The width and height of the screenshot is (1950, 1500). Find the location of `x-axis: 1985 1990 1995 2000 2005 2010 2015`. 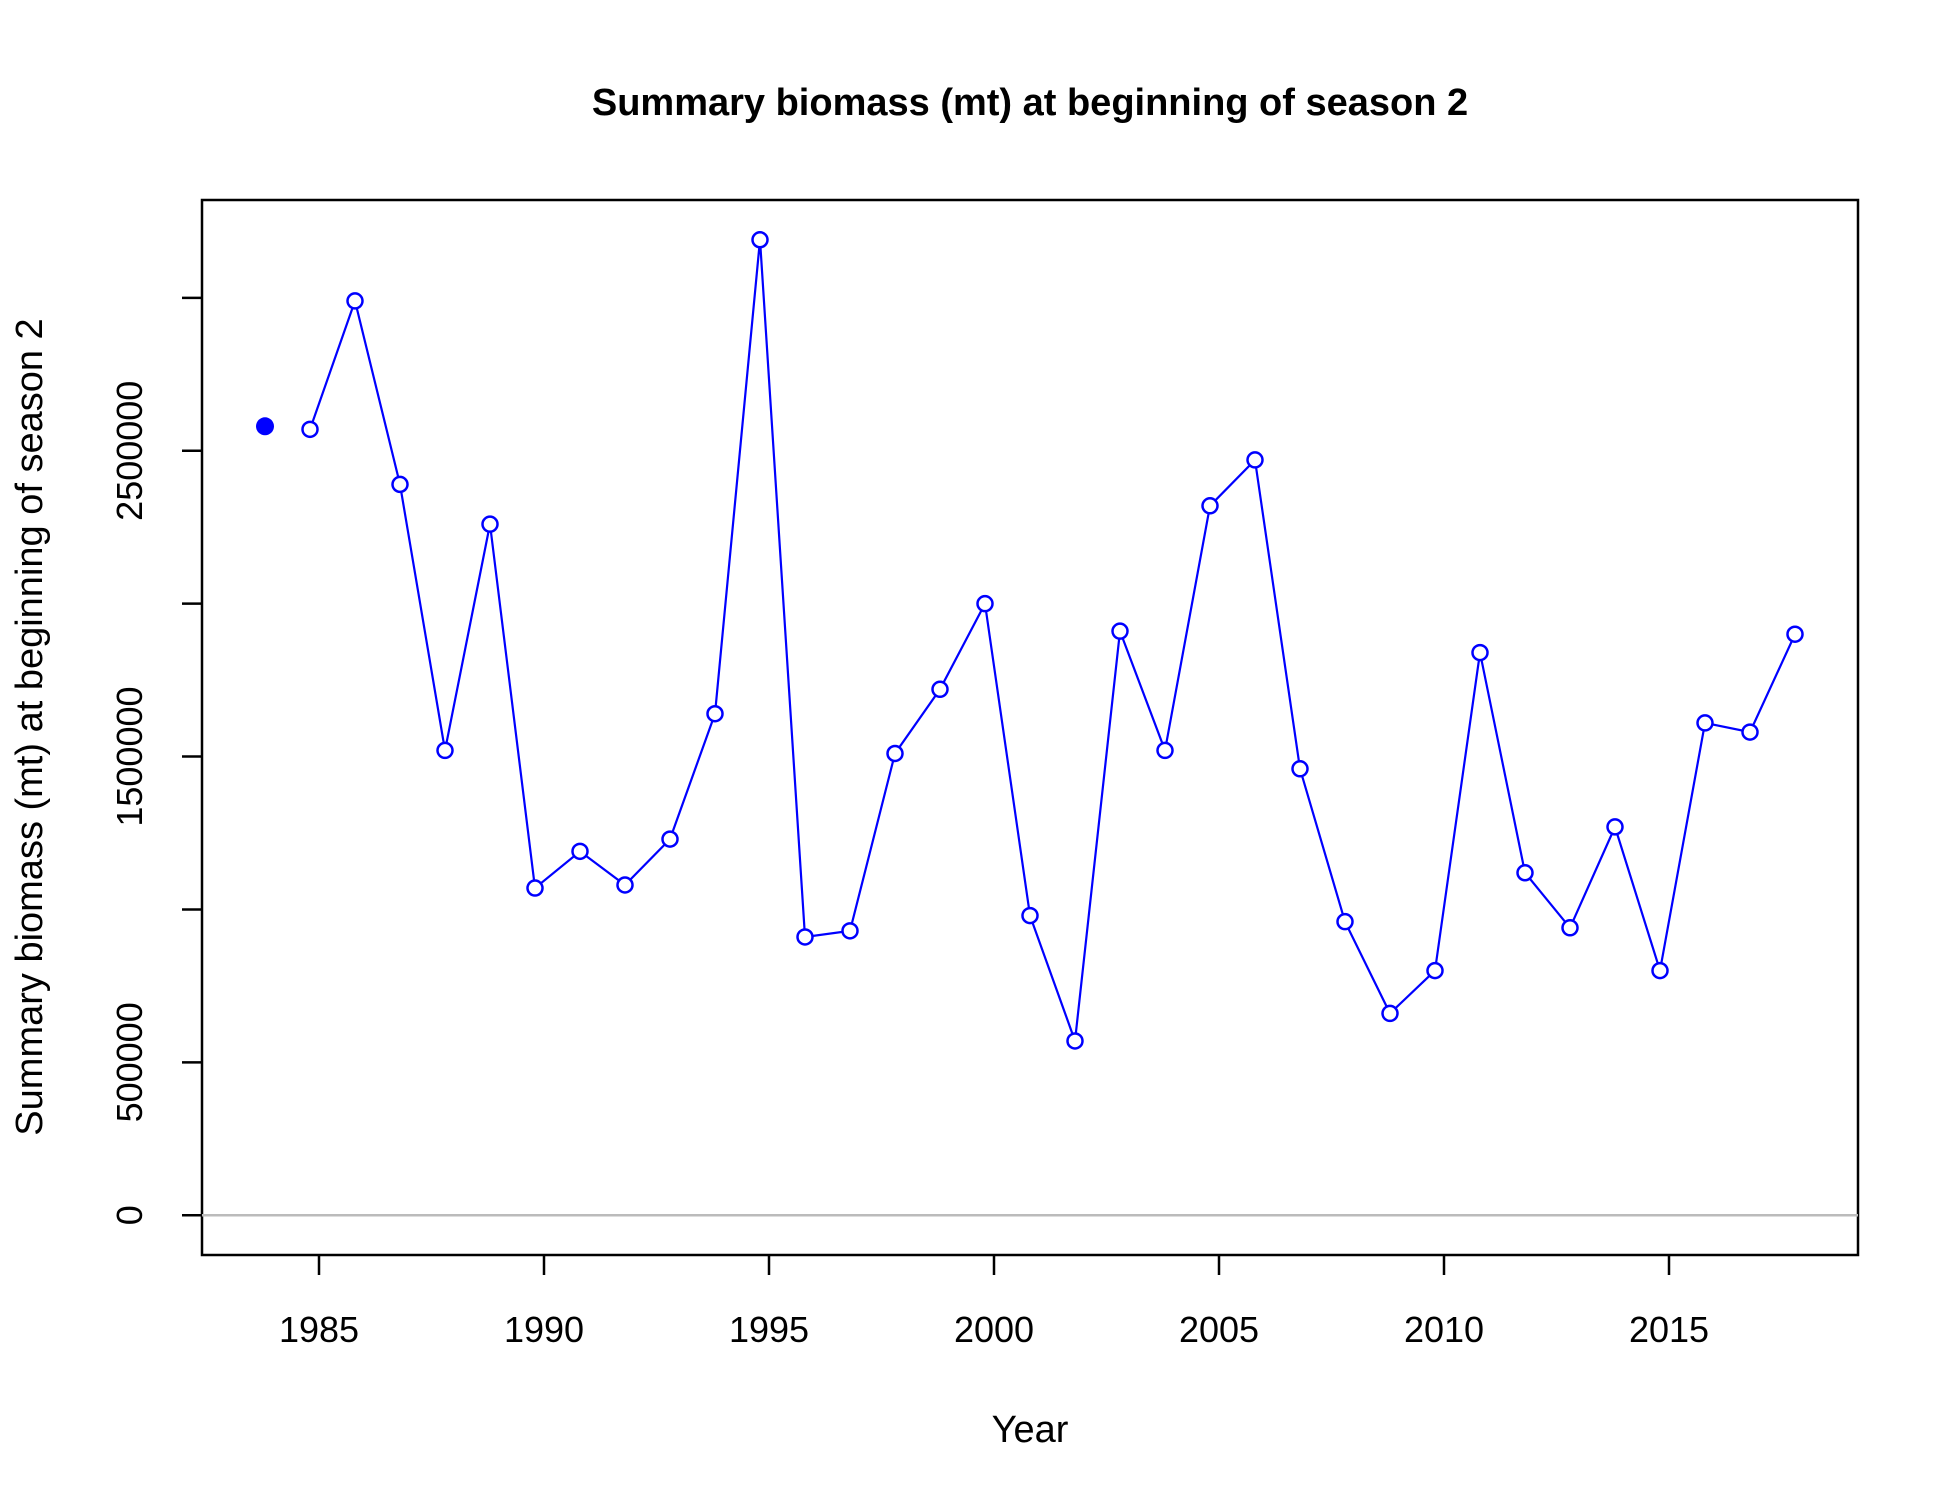

x-axis: 1985 1990 1995 2000 2005 2010 2015 is located at coordinates (994, 1302).